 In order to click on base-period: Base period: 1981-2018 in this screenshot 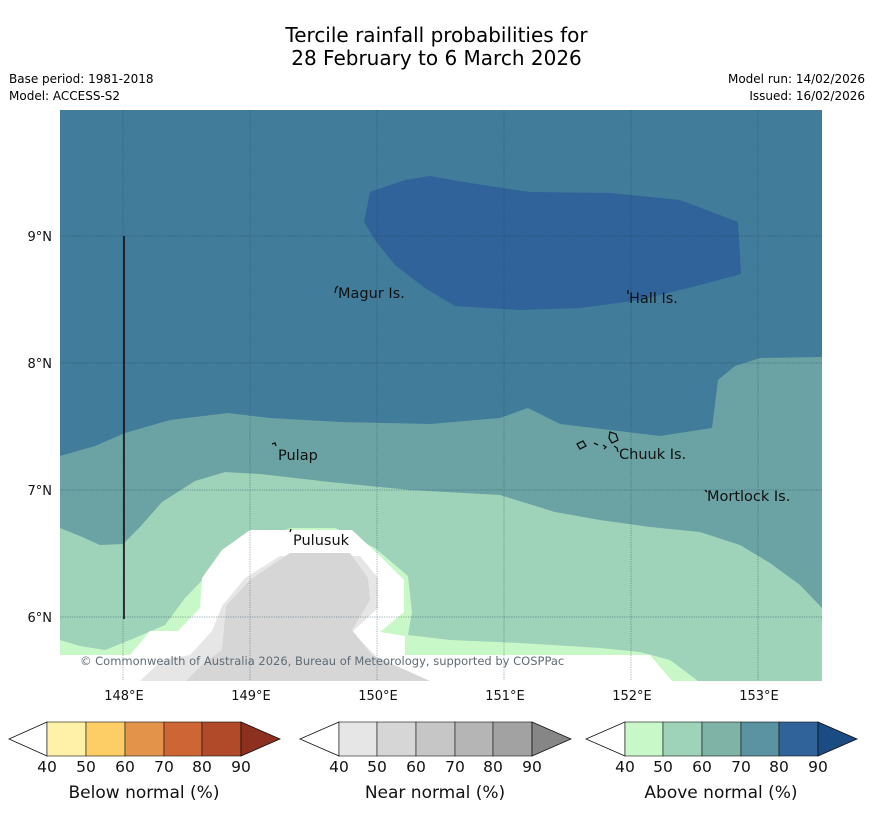, I will do `click(81, 79)`.